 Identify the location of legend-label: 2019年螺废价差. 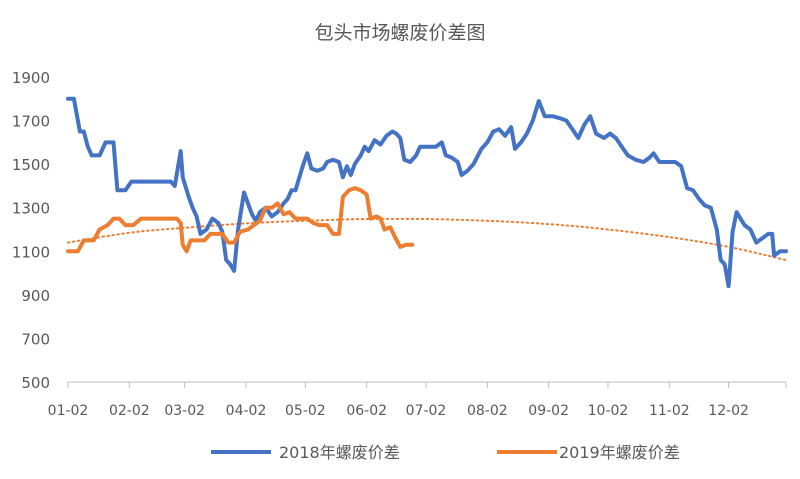
(619, 452).